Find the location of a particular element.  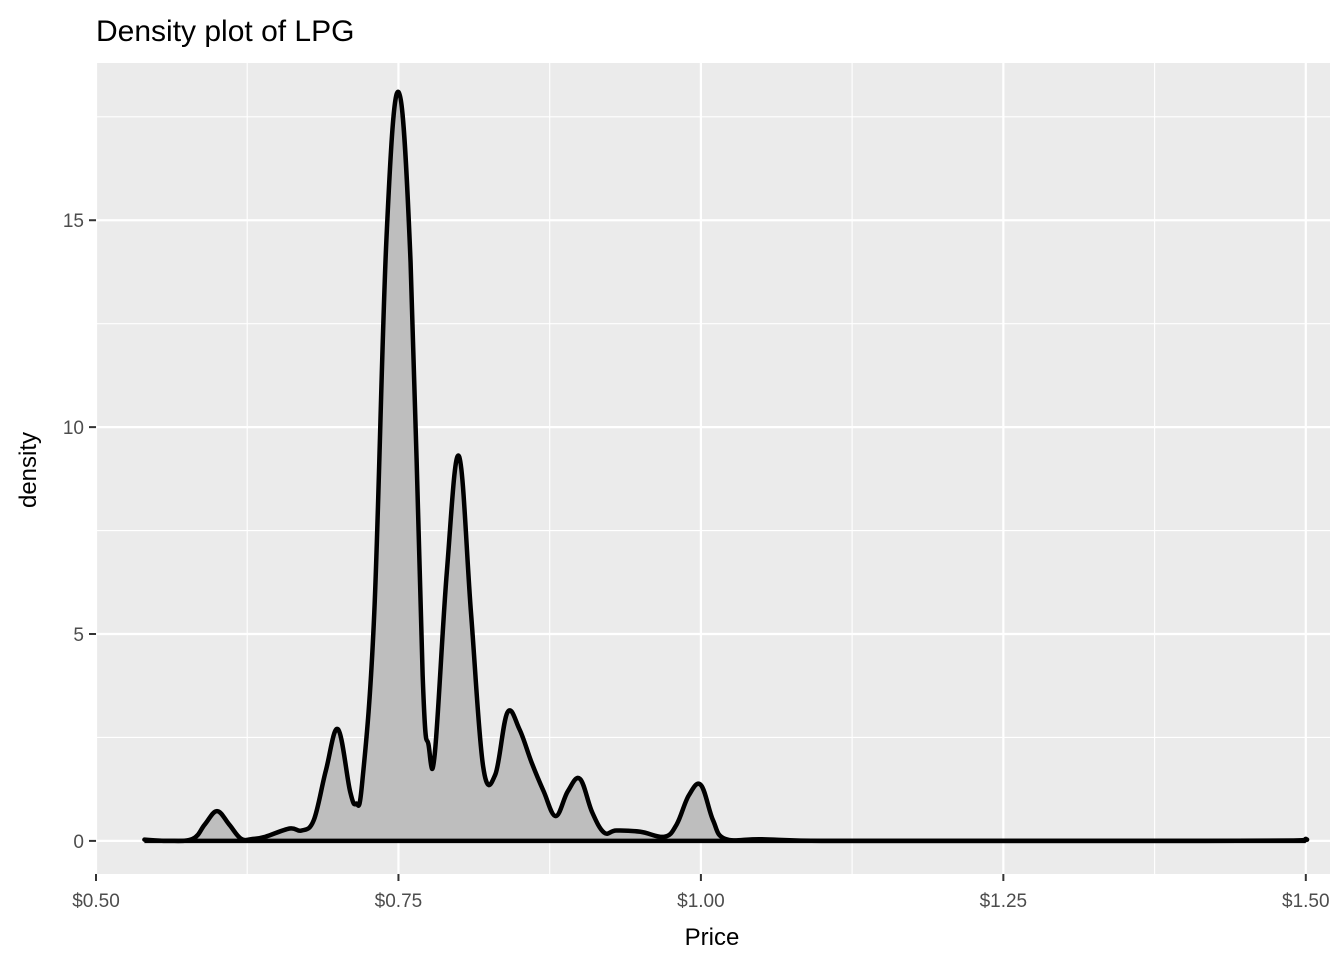

y-tick-label: 5 is located at coordinates (78, 635).